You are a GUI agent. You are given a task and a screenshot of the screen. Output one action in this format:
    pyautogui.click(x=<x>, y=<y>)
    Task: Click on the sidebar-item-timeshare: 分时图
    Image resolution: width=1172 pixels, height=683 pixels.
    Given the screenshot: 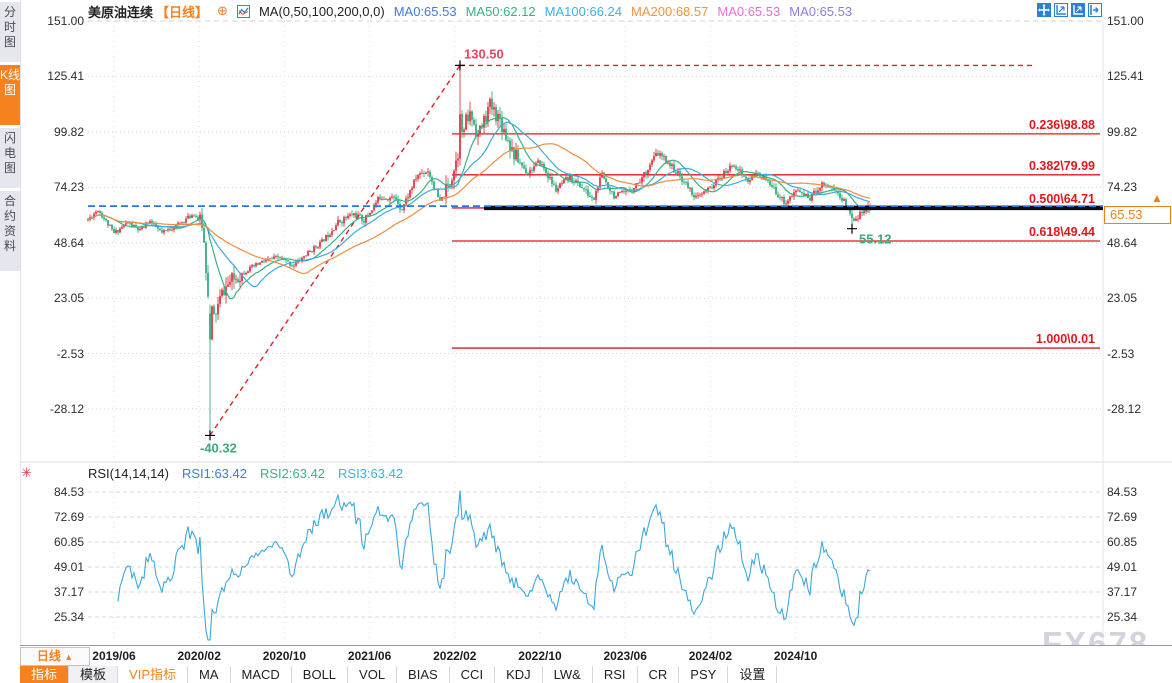 What is the action you would take?
    pyautogui.click(x=10, y=32)
    